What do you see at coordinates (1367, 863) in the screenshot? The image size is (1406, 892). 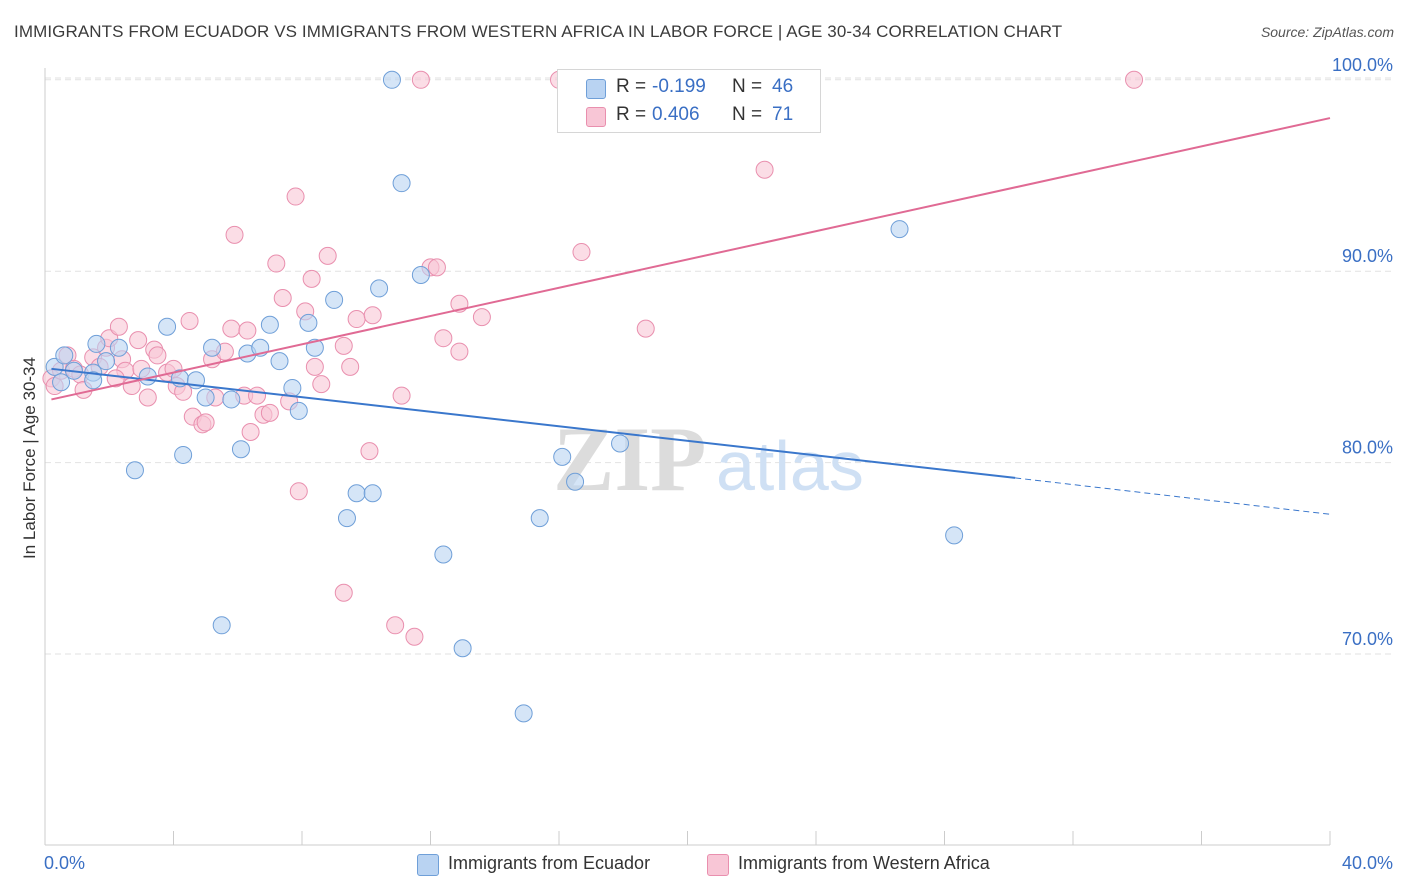 I see `x-tick-label: 40.0%` at bounding box center [1367, 863].